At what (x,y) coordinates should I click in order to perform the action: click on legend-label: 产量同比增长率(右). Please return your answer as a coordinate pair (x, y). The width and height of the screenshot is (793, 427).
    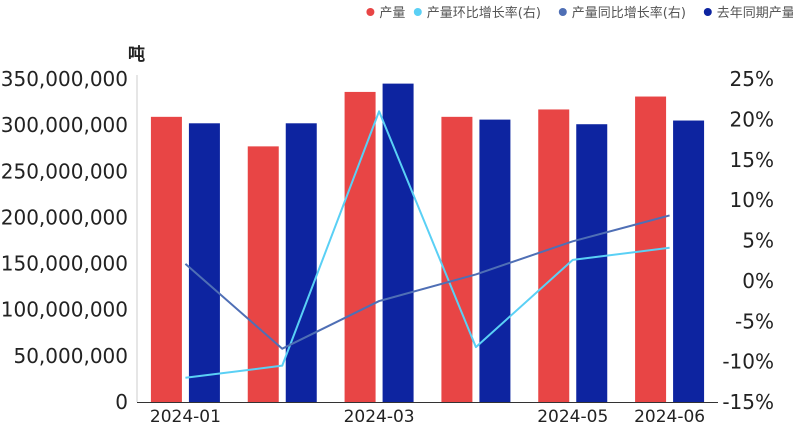
    Looking at the image, I should click on (629, 13).